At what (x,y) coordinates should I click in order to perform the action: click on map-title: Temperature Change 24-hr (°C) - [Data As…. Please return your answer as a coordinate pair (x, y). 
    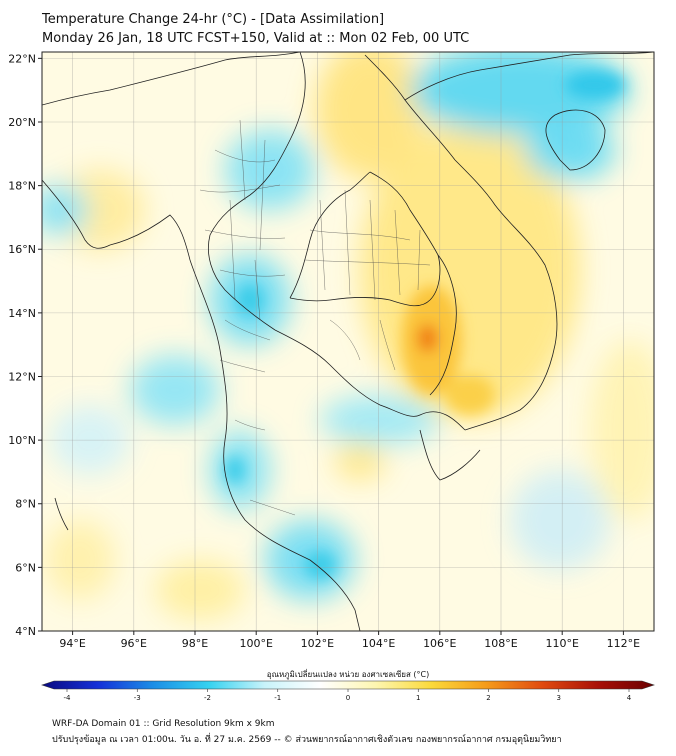
    Looking at the image, I should click on (213, 19).